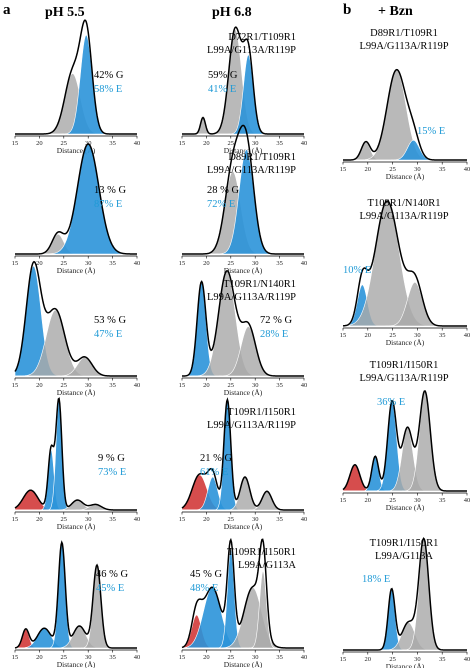 The height and width of the screenshot is (668, 474). Describe the element at coordinates (395, 11) in the screenshot. I see `header-bzn: + Bzn` at that location.